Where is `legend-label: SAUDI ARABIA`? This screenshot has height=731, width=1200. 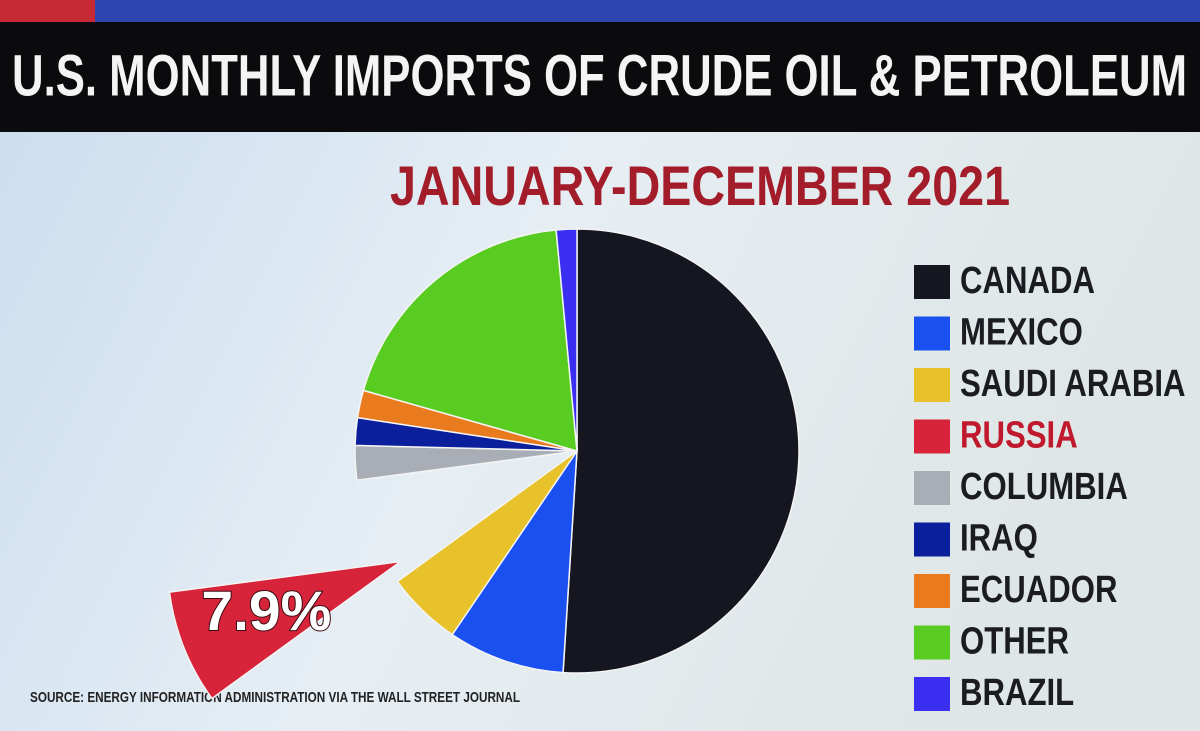 legend-label: SAUDI ARABIA is located at coordinates (1073, 384).